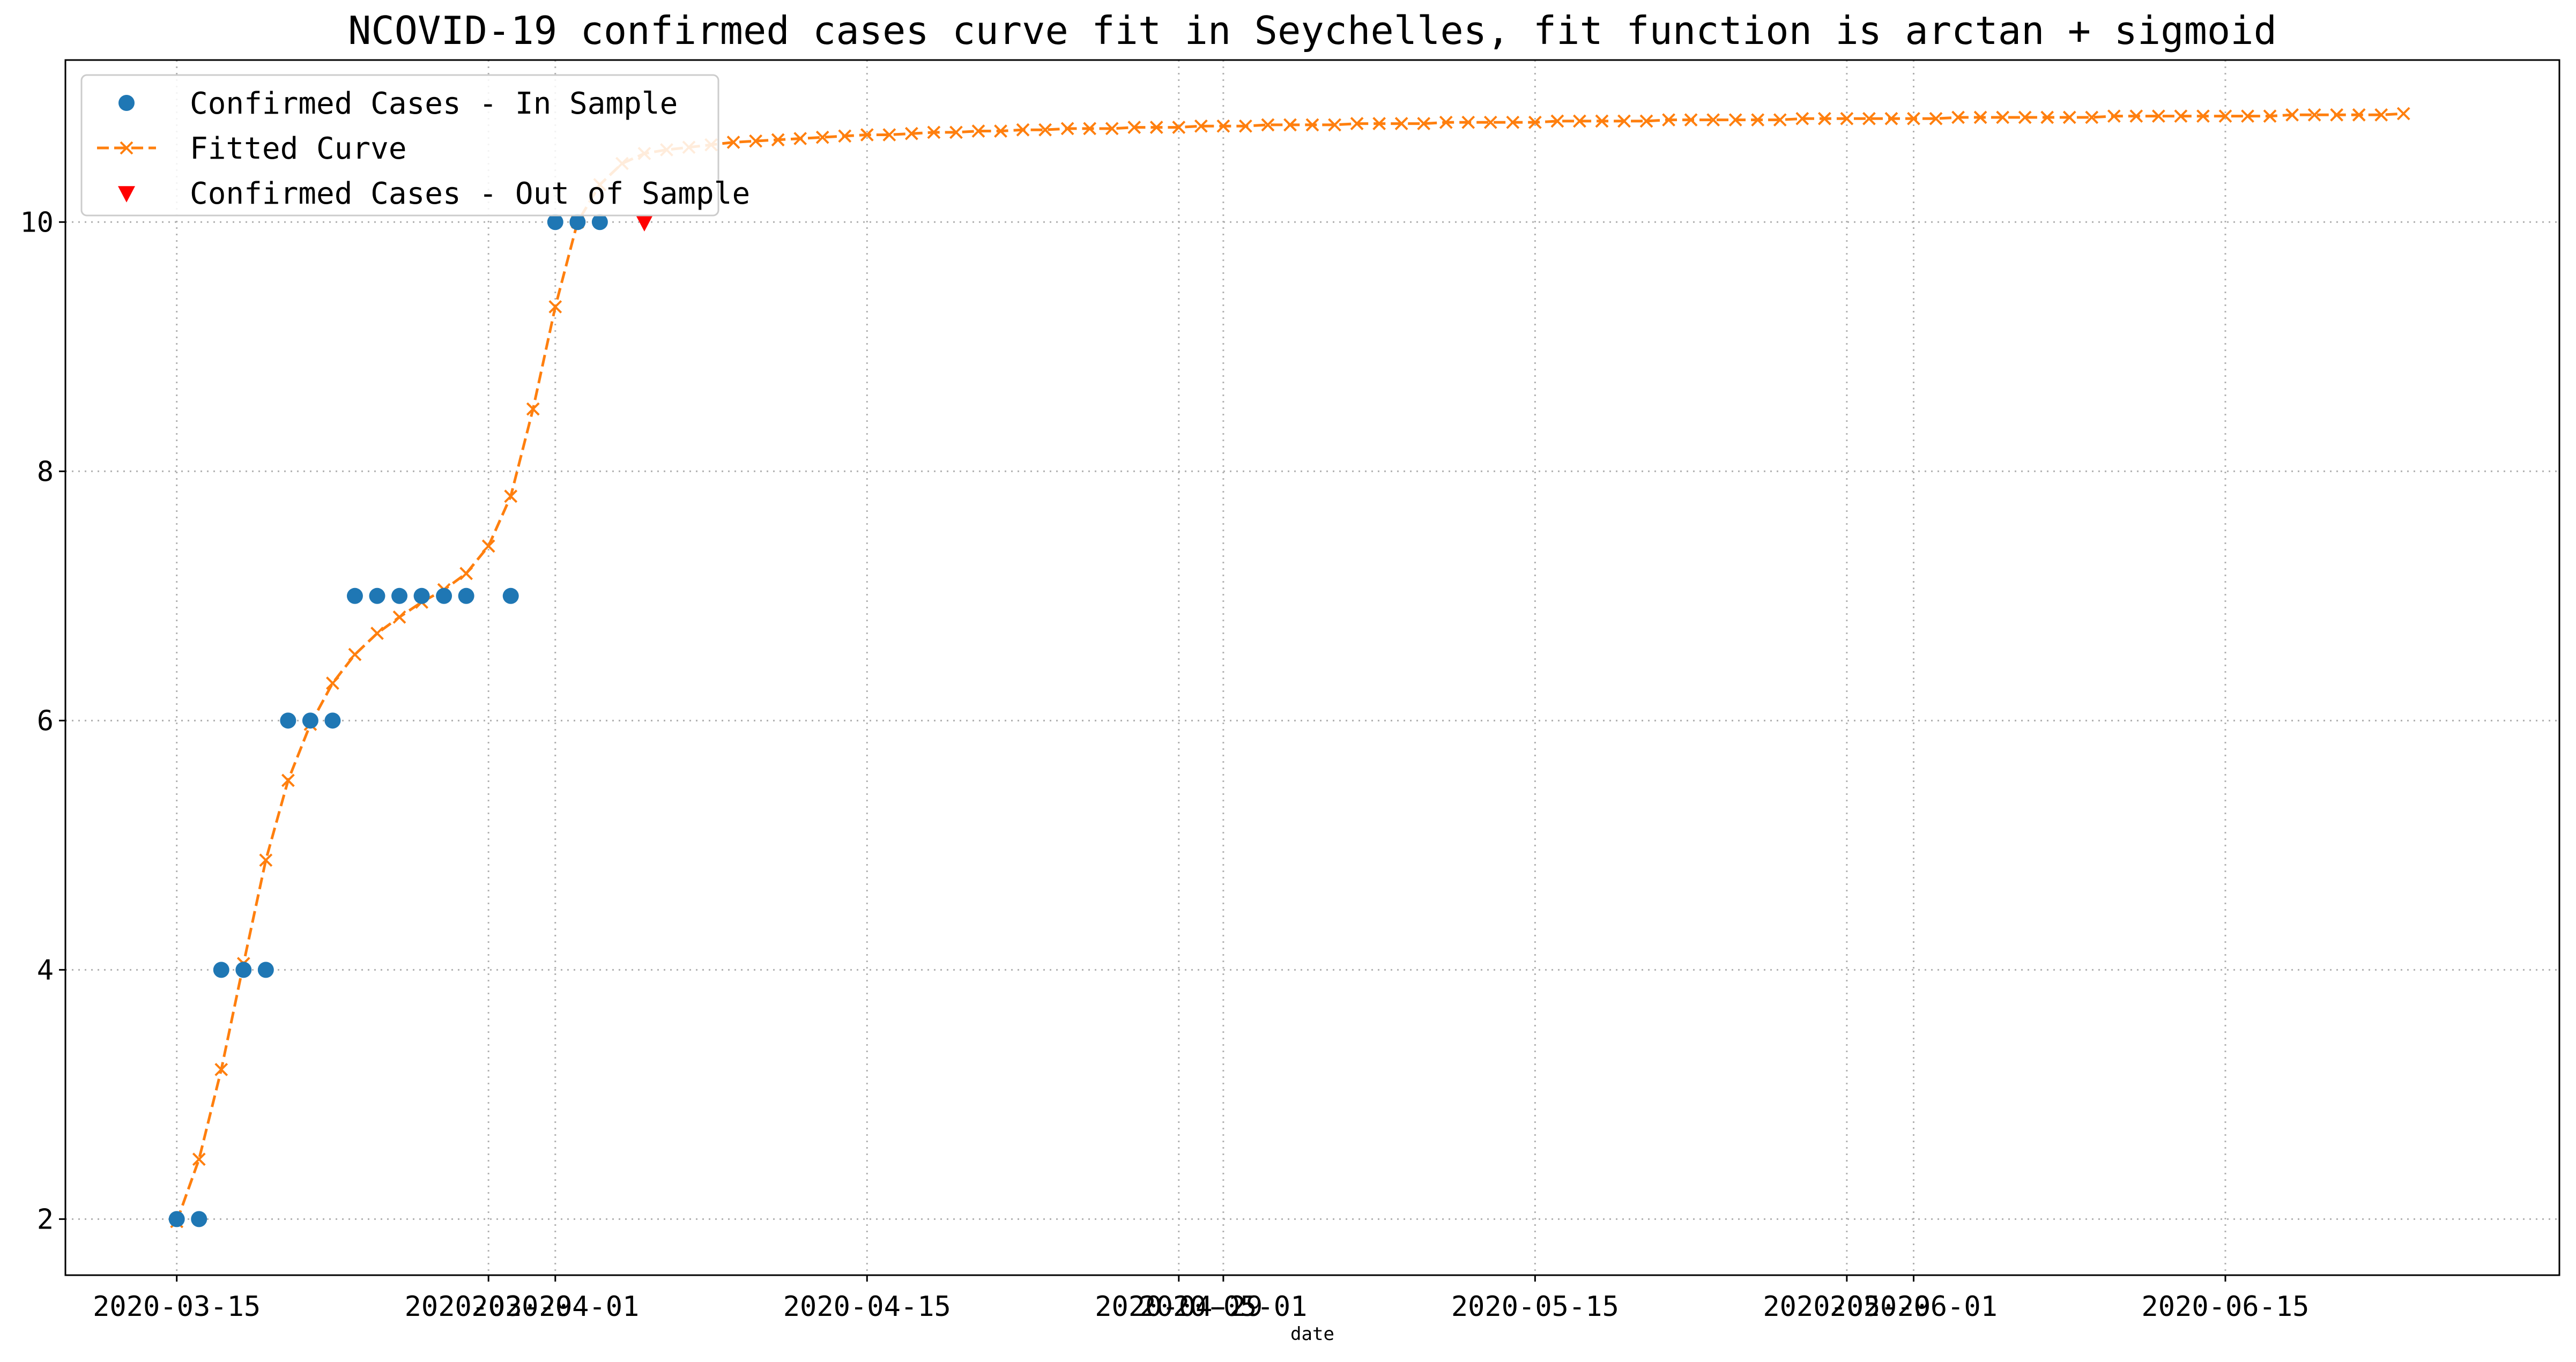 The image size is (2576, 1362). I want to click on x-tick-label: 2020-05-01, so click(1223, 1307).